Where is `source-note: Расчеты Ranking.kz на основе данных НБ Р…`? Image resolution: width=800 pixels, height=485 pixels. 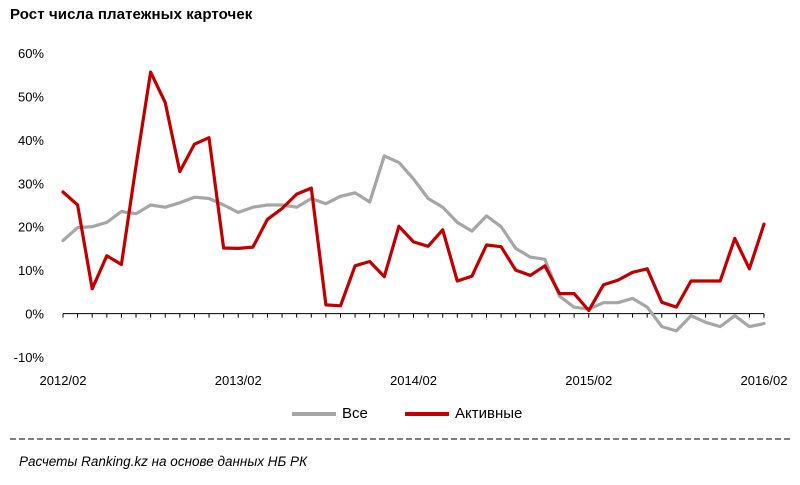 source-note: Расчеты Ranking.kz на основе данных НБ Р… is located at coordinates (163, 461).